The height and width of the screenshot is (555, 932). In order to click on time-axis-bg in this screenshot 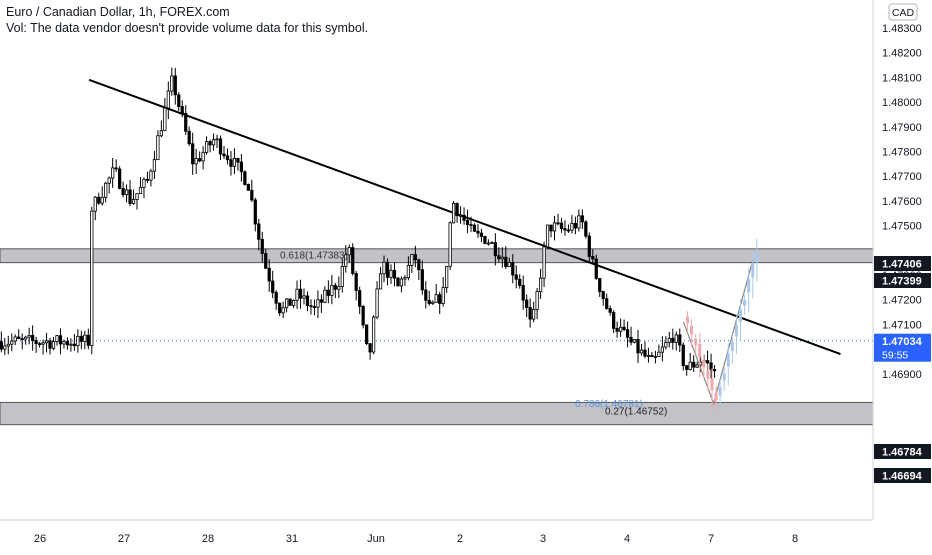, I will do `click(466, 535)`.